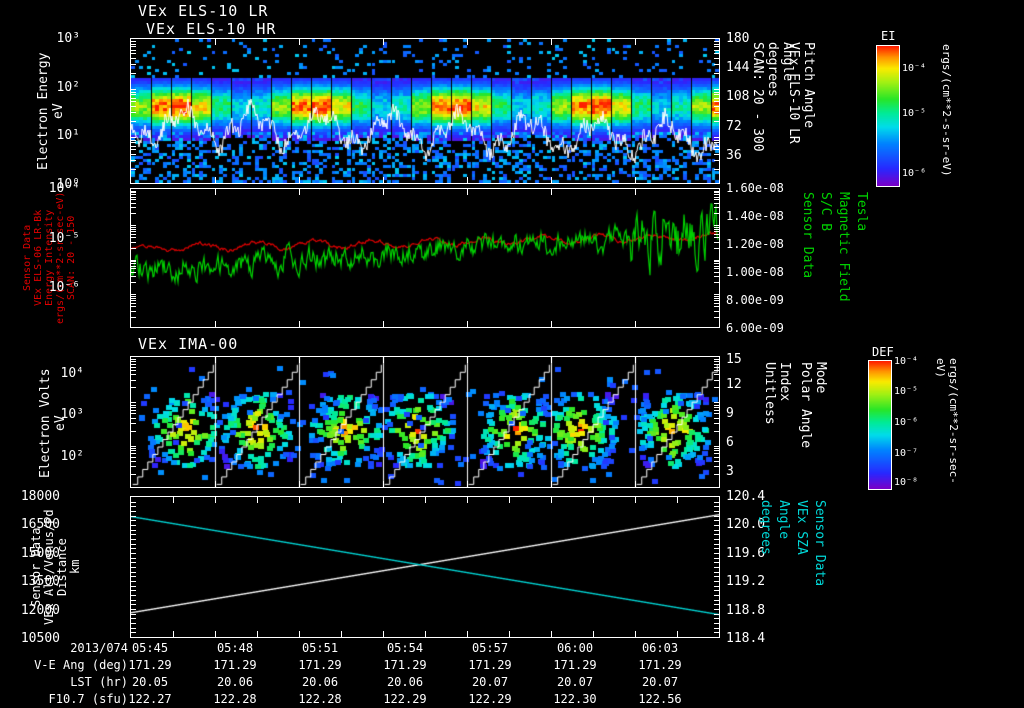  Describe the element at coordinates (755, 272) in the screenshot. I see `axis-tick-label: 1.00e-08` at that location.